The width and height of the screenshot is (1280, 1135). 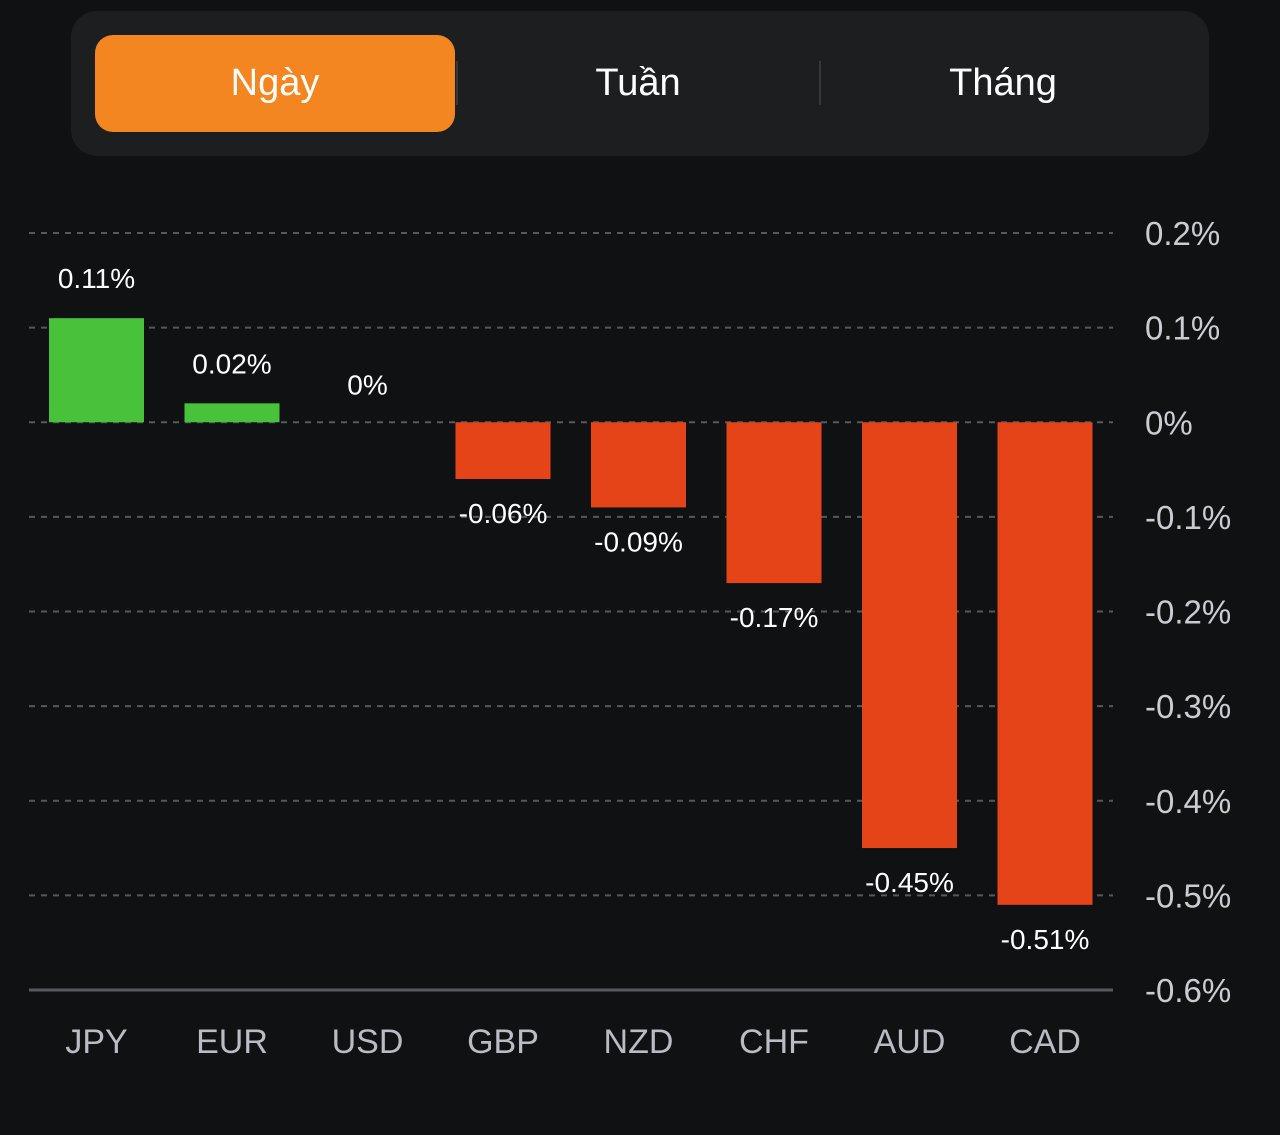 What do you see at coordinates (1169, 422) in the screenshot?
I see `y-tick-label: 0%` at bounding box center [1169, 422].